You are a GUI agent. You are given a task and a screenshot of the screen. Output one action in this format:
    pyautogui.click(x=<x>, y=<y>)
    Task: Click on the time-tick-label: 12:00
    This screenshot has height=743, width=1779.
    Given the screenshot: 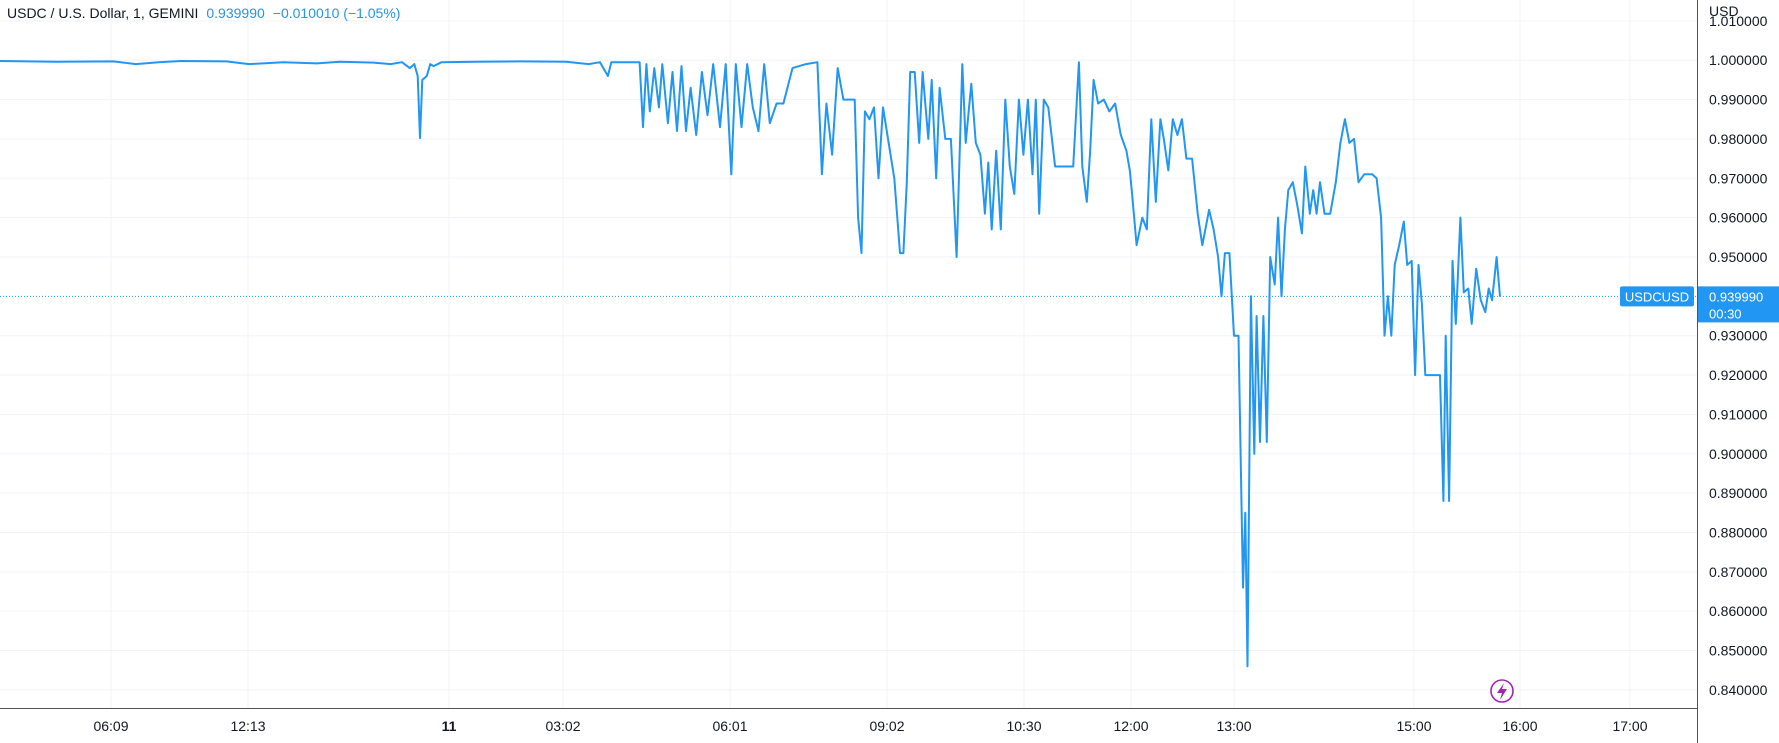 What is the action you would take?
    pyautogui.click(x=1130, y=726)
    